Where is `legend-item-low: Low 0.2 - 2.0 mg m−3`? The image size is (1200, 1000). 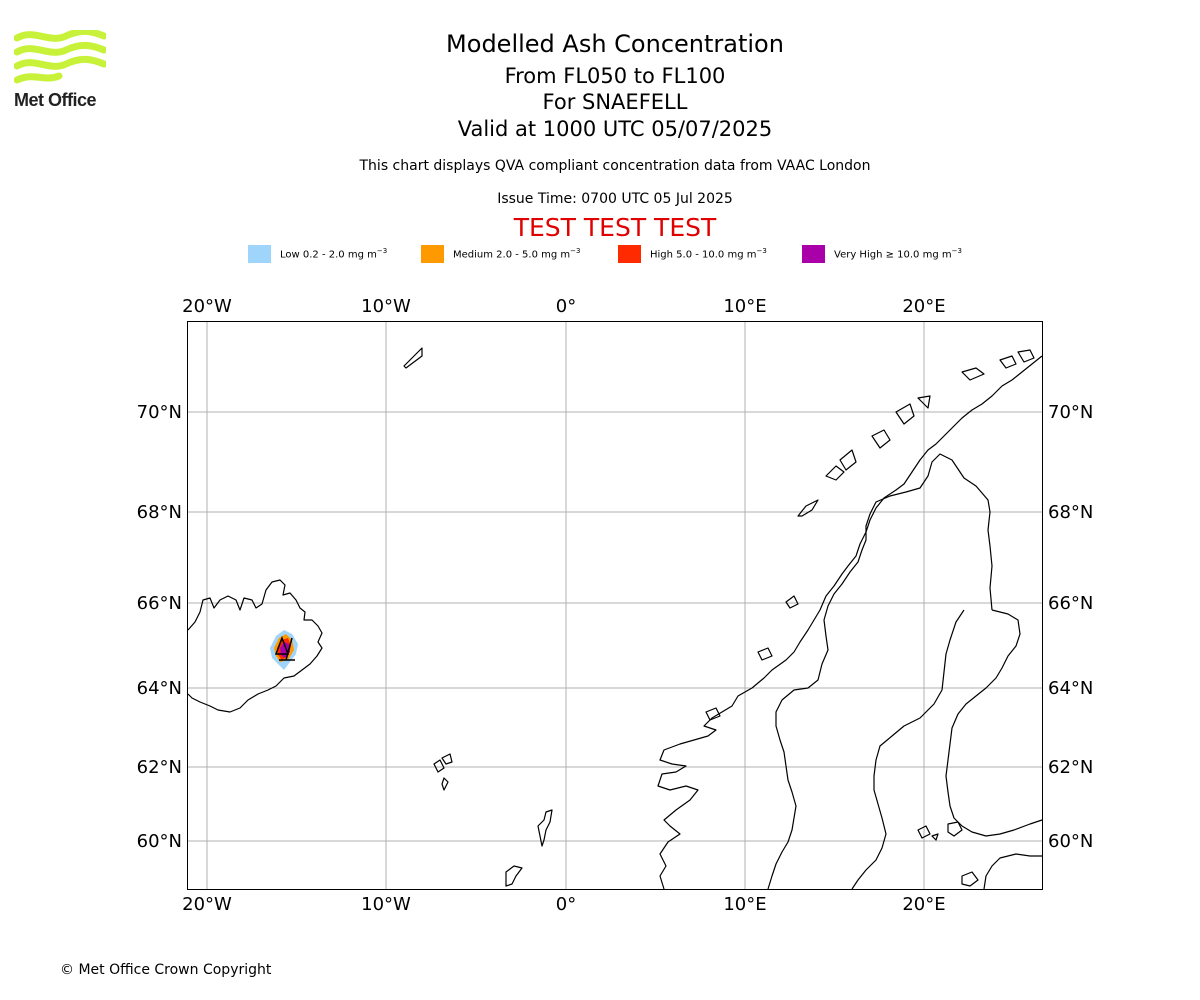
legend-item-low: Low 0.2 - 2.0 mg m−3 is located at coordinates (317, 254).